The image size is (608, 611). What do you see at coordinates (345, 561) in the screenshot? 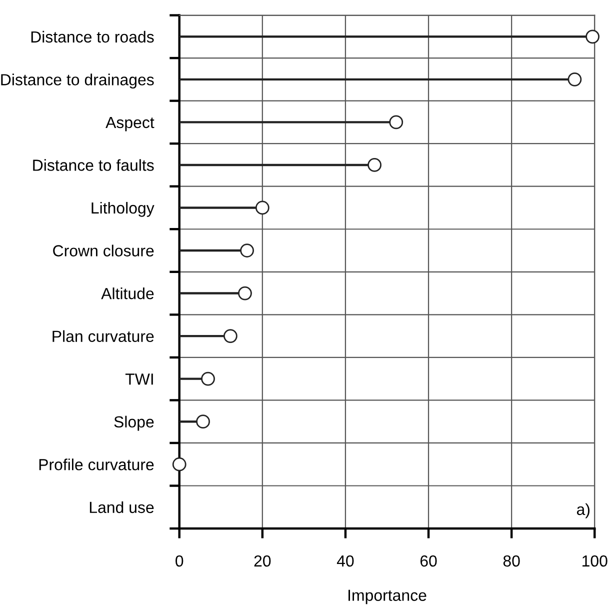
I see `x-tick-label: 40` at bounding box center [345, 561].